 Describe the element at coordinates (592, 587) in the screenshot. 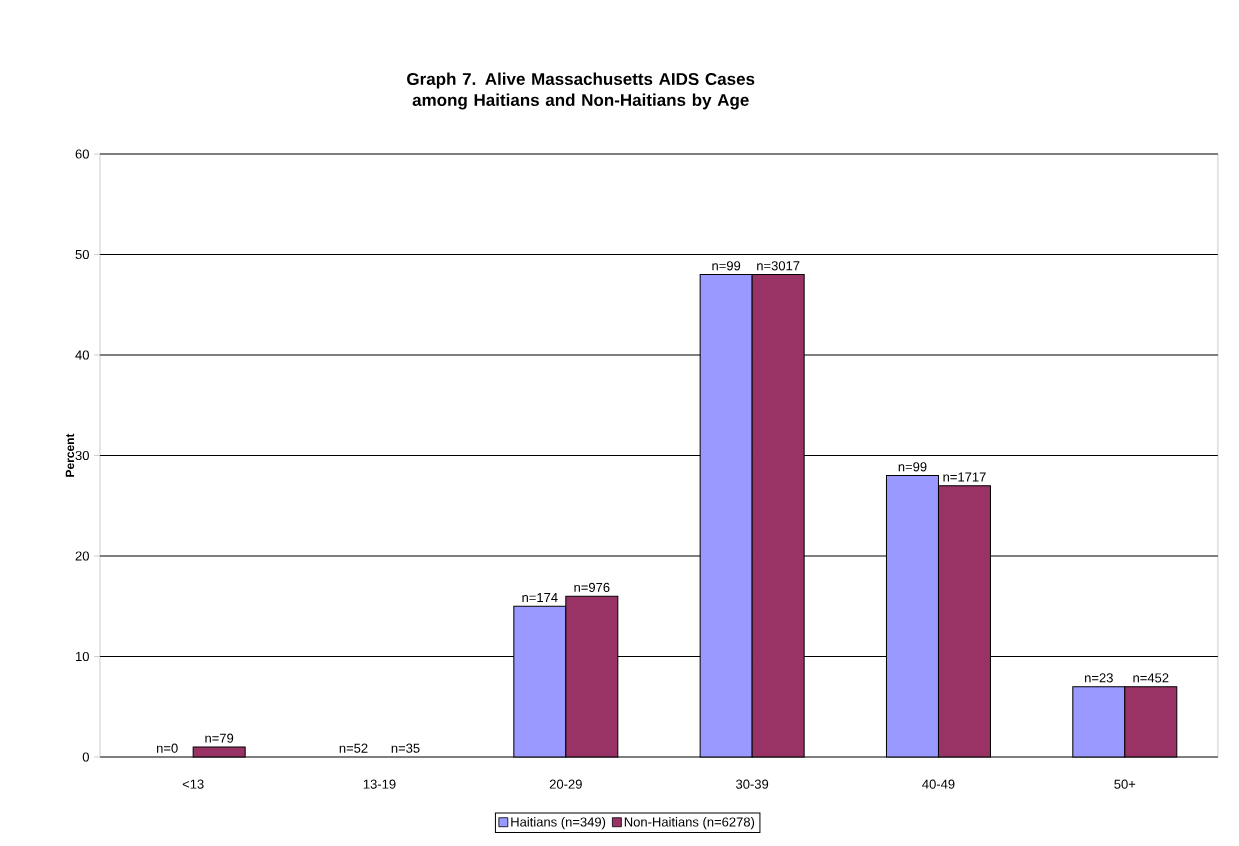

I see `annotation: n=976` at that location.